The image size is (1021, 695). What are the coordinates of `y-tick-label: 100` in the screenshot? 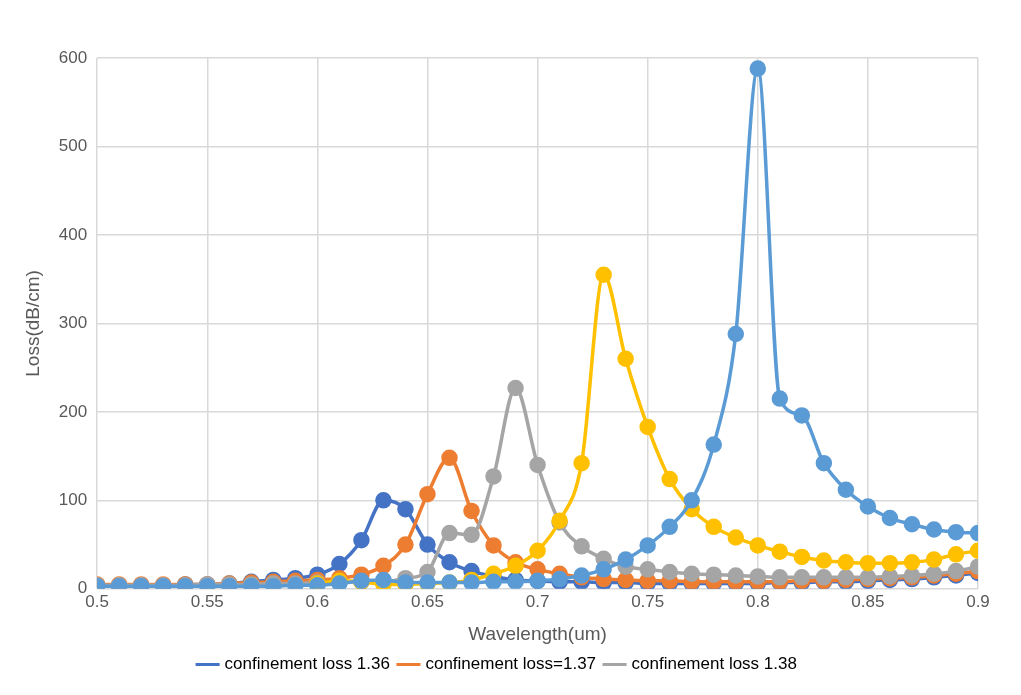 It's located at (73, 500).